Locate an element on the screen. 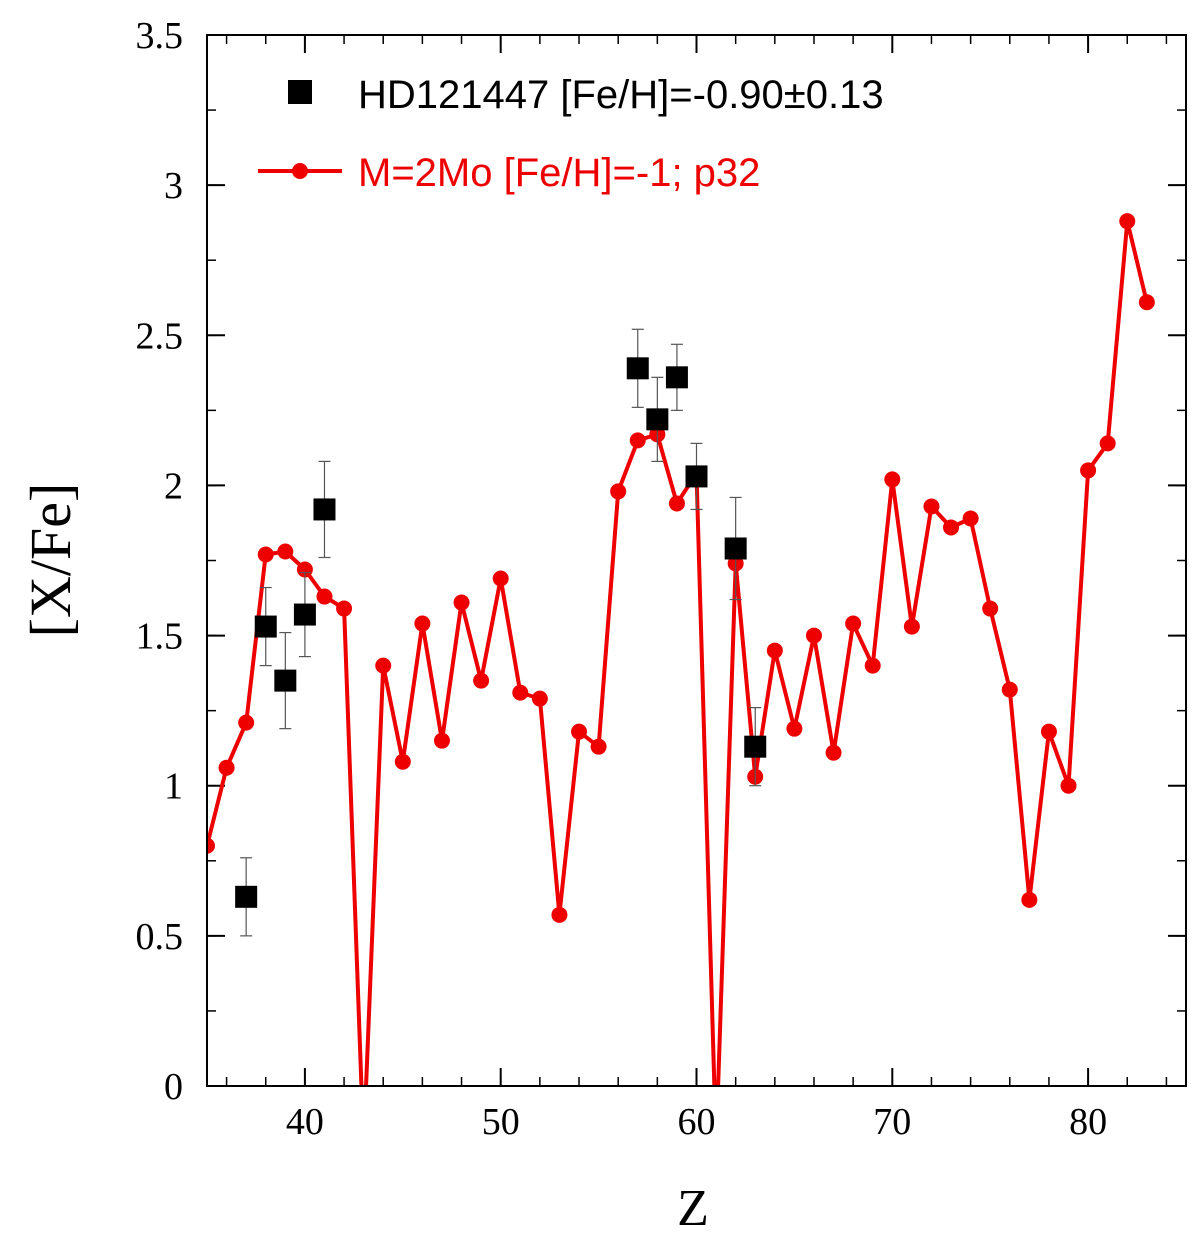  y-tick-label: 0 is located at coordinates (173, 1087).